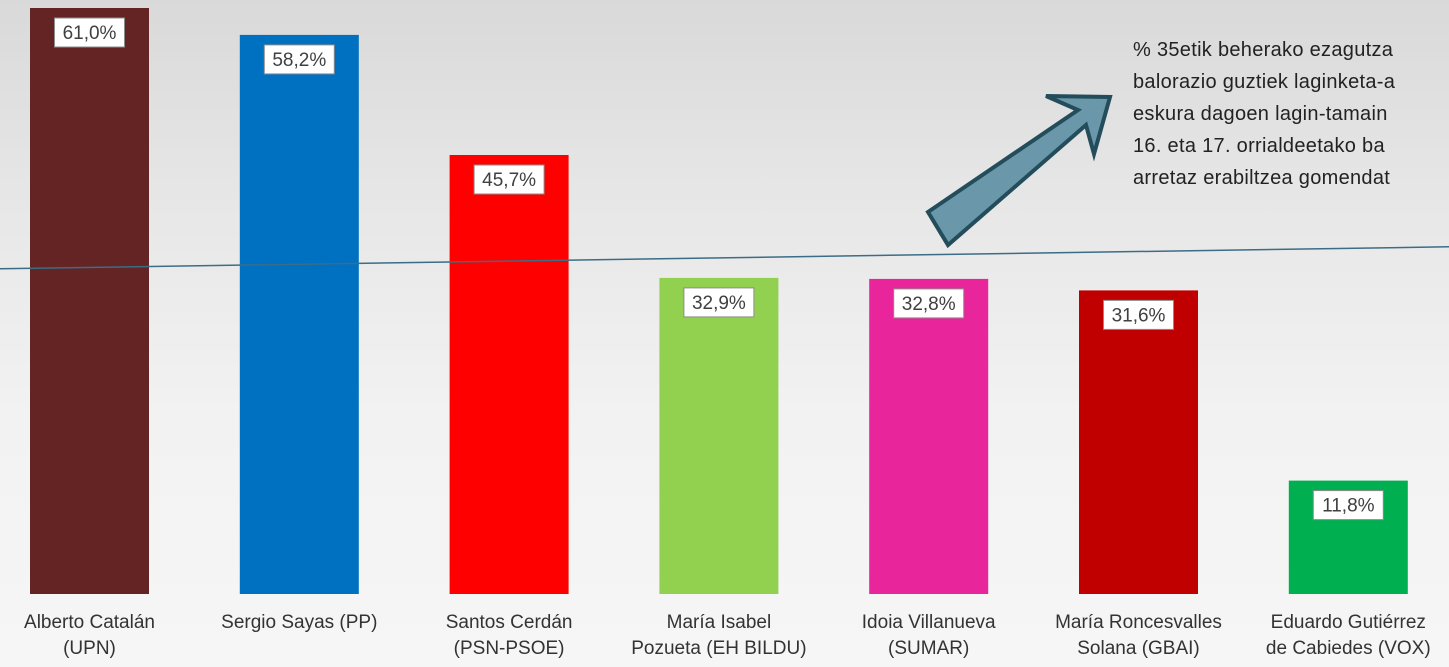  Describe the element at coordinates (1138, 635) in the screenshot. I see `category-label: María Roncesvalles Solana (GBAI)` at that location.